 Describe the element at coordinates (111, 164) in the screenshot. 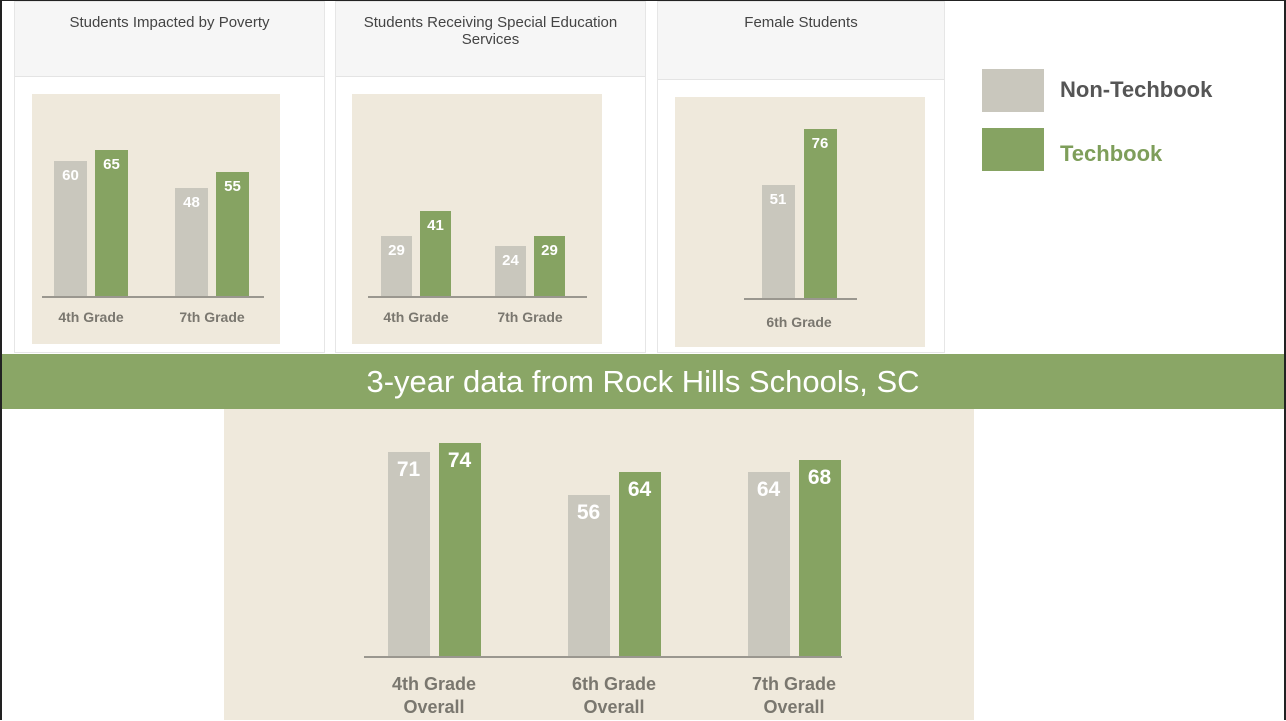

I see `value-label: 65` at that location.